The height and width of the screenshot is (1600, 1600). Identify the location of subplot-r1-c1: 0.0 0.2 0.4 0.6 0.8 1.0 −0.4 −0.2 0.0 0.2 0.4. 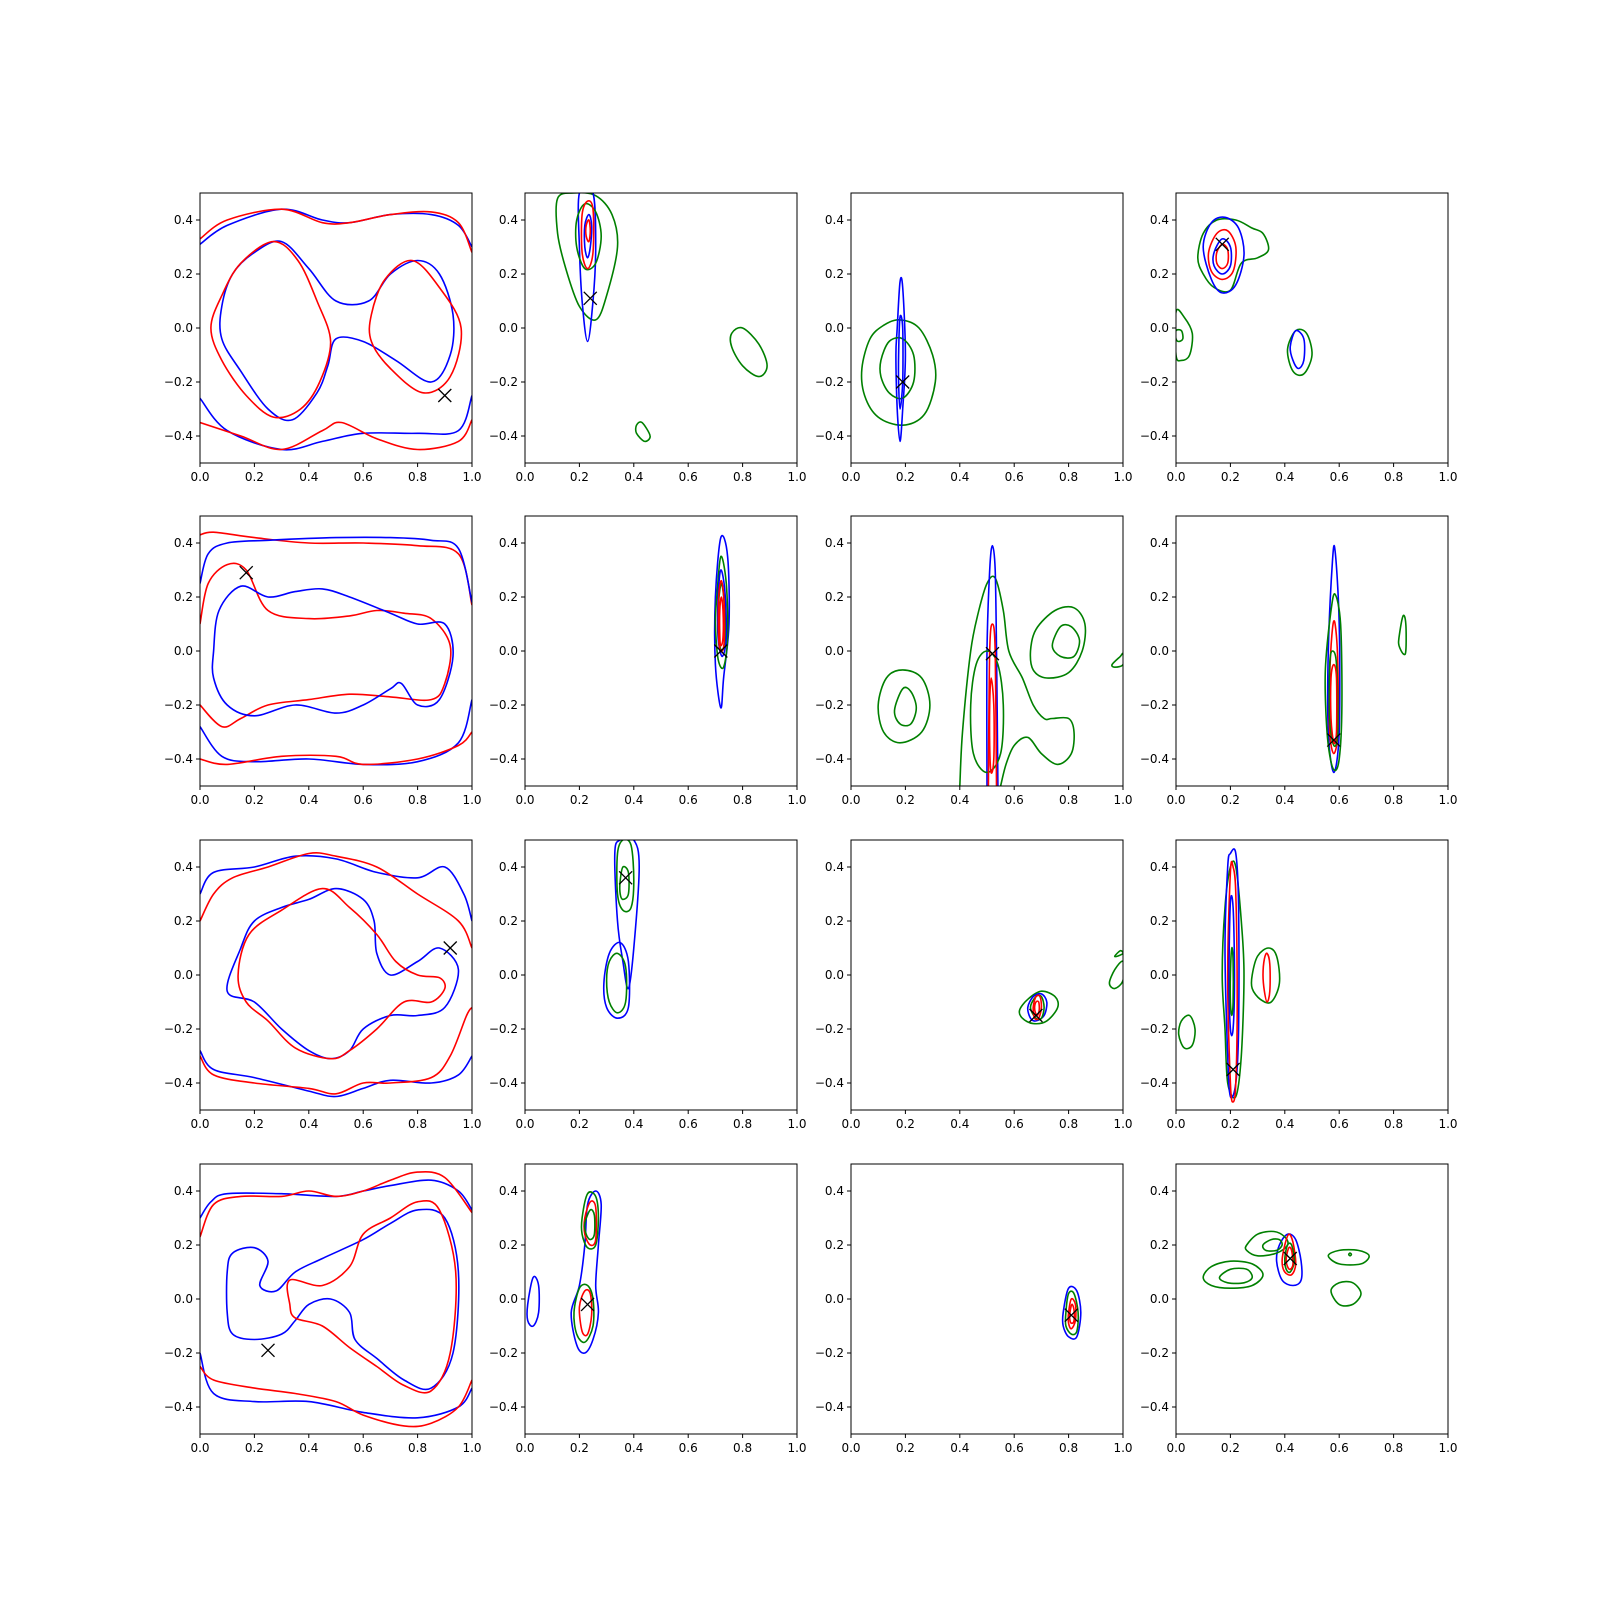
(323, 338).